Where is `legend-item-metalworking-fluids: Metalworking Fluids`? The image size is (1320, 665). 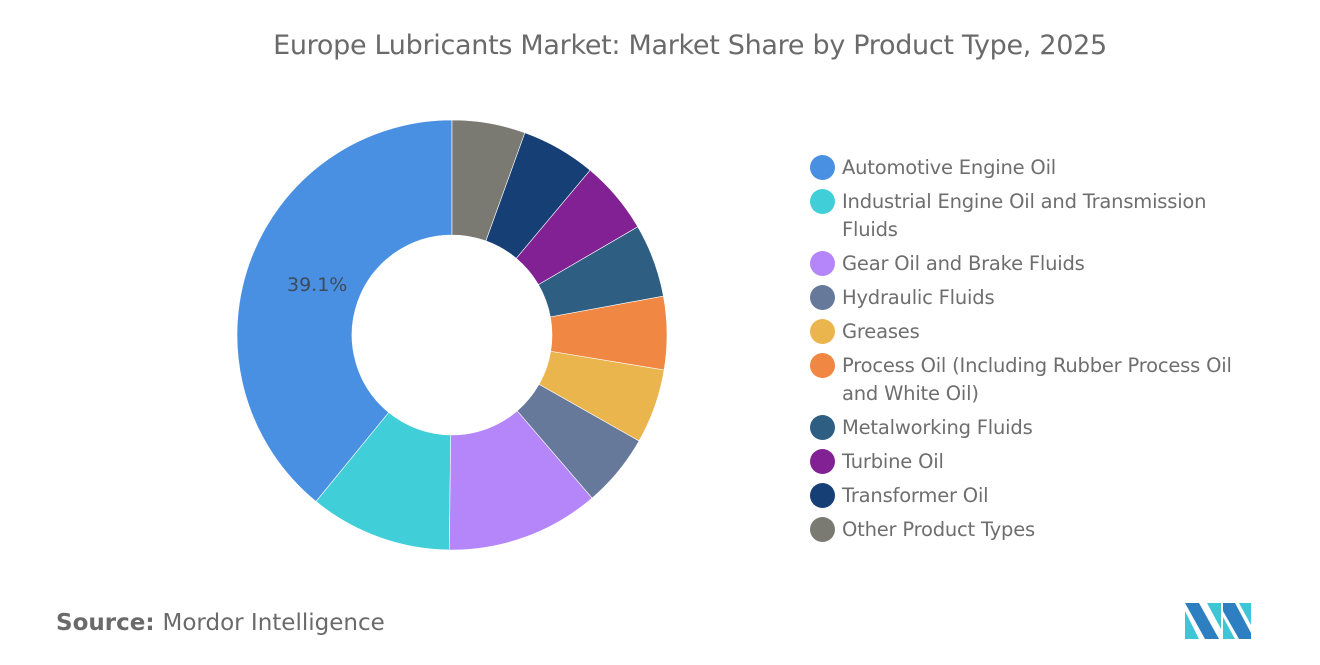
legend-item-metalworking-fluids: Metalworking Fluids is located at coordinates (1045, 428).